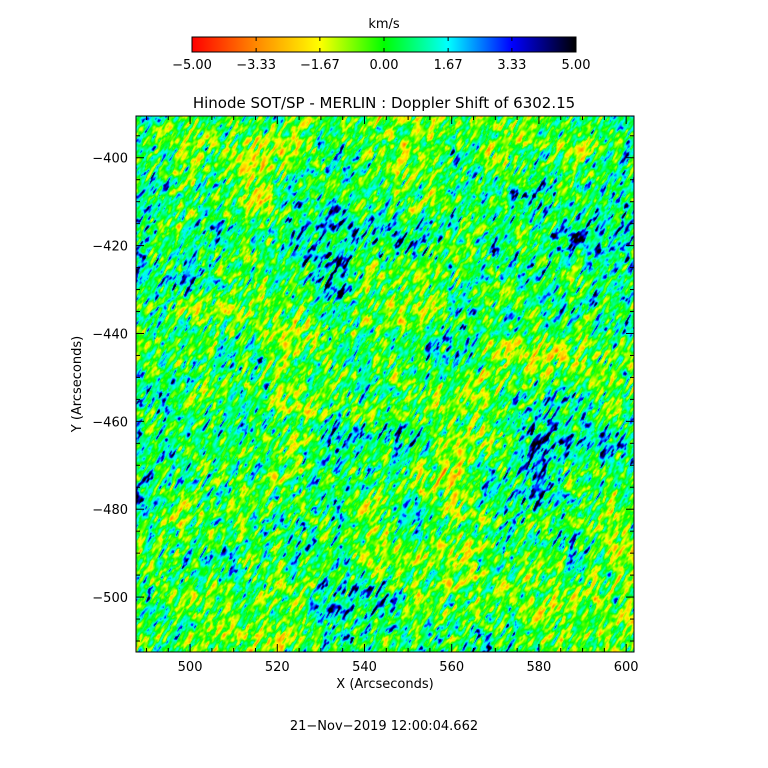 The image size is (768, 768). I want to click on x-tick-label: 600, so click(626, 667).